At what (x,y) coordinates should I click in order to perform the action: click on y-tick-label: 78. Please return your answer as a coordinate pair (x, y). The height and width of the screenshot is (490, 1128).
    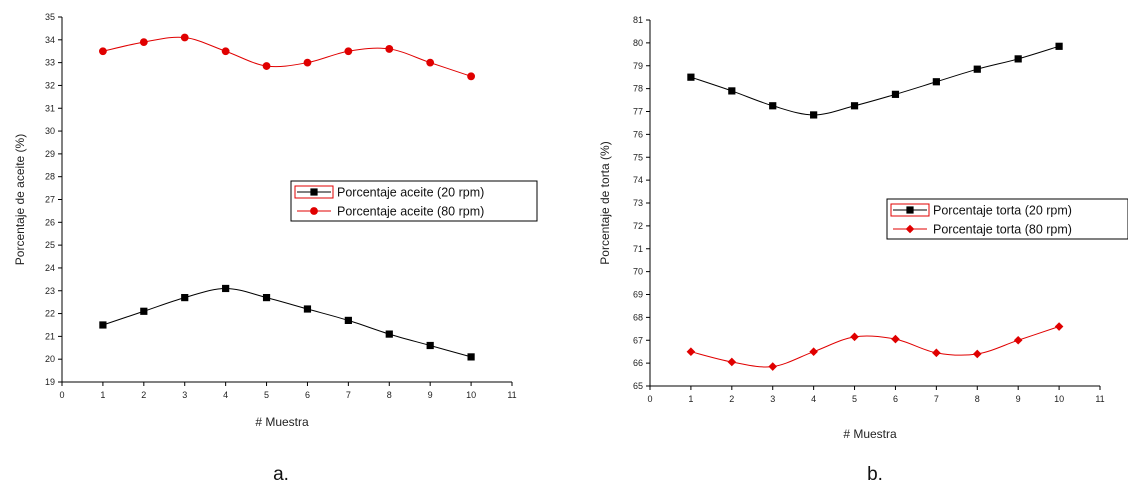
    Looking at the image, I should click on (638, 89).